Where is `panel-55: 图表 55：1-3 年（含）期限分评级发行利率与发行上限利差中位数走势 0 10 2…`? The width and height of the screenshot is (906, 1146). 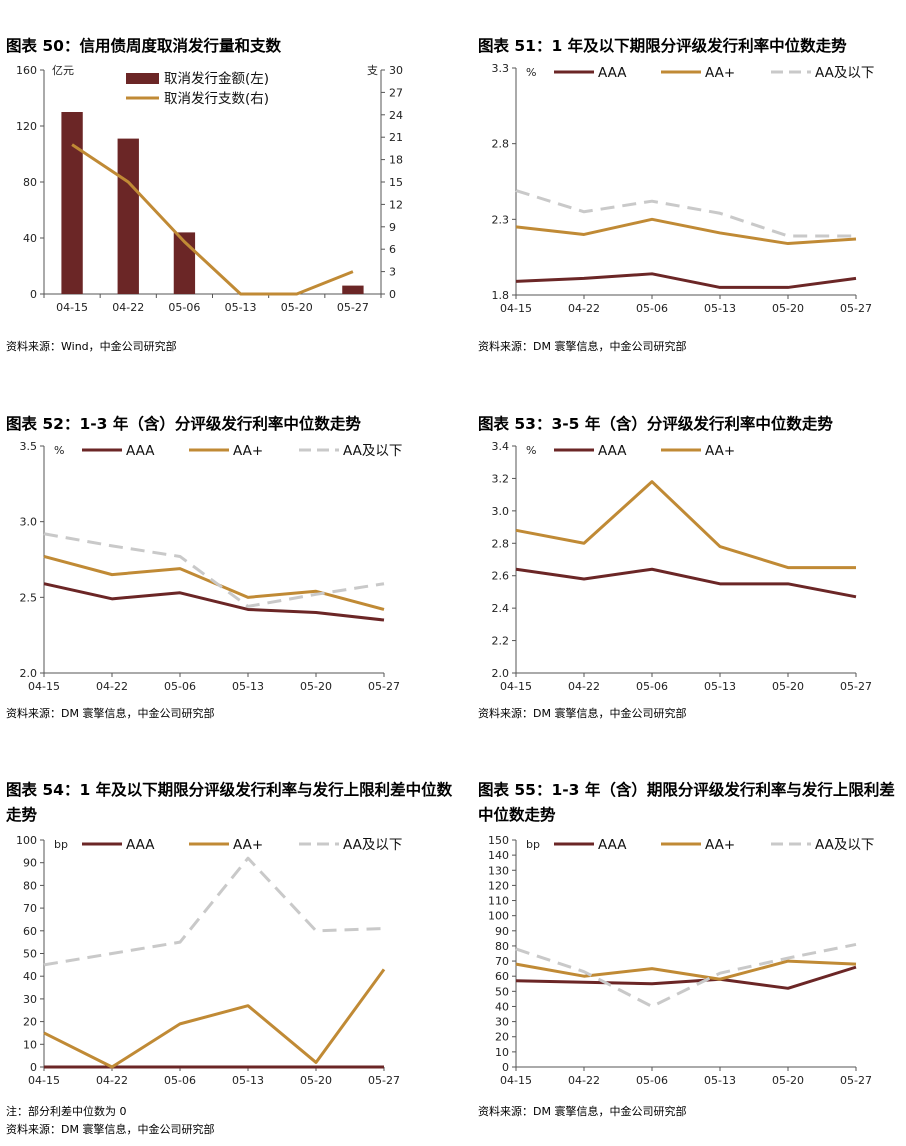 panel-55: 图表 55：1-3 年（含）期限分评级发行利率与发行上限利差中位数走势 0 10 2… is located at coordinates (690, 961).